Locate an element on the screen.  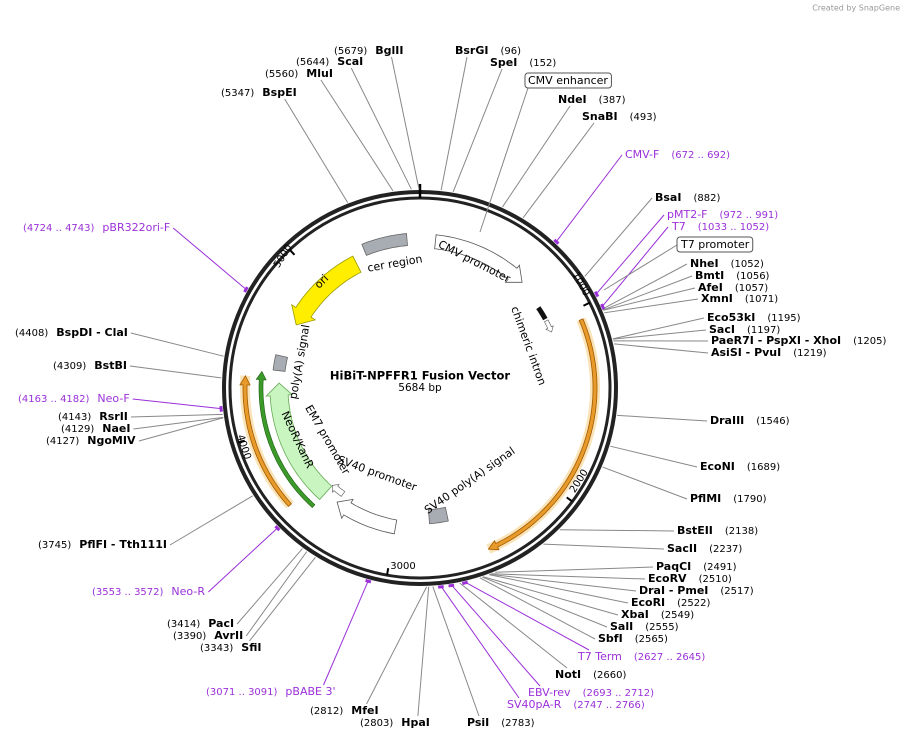
site-label-position: (3414) is located at coordinates (183, 624).